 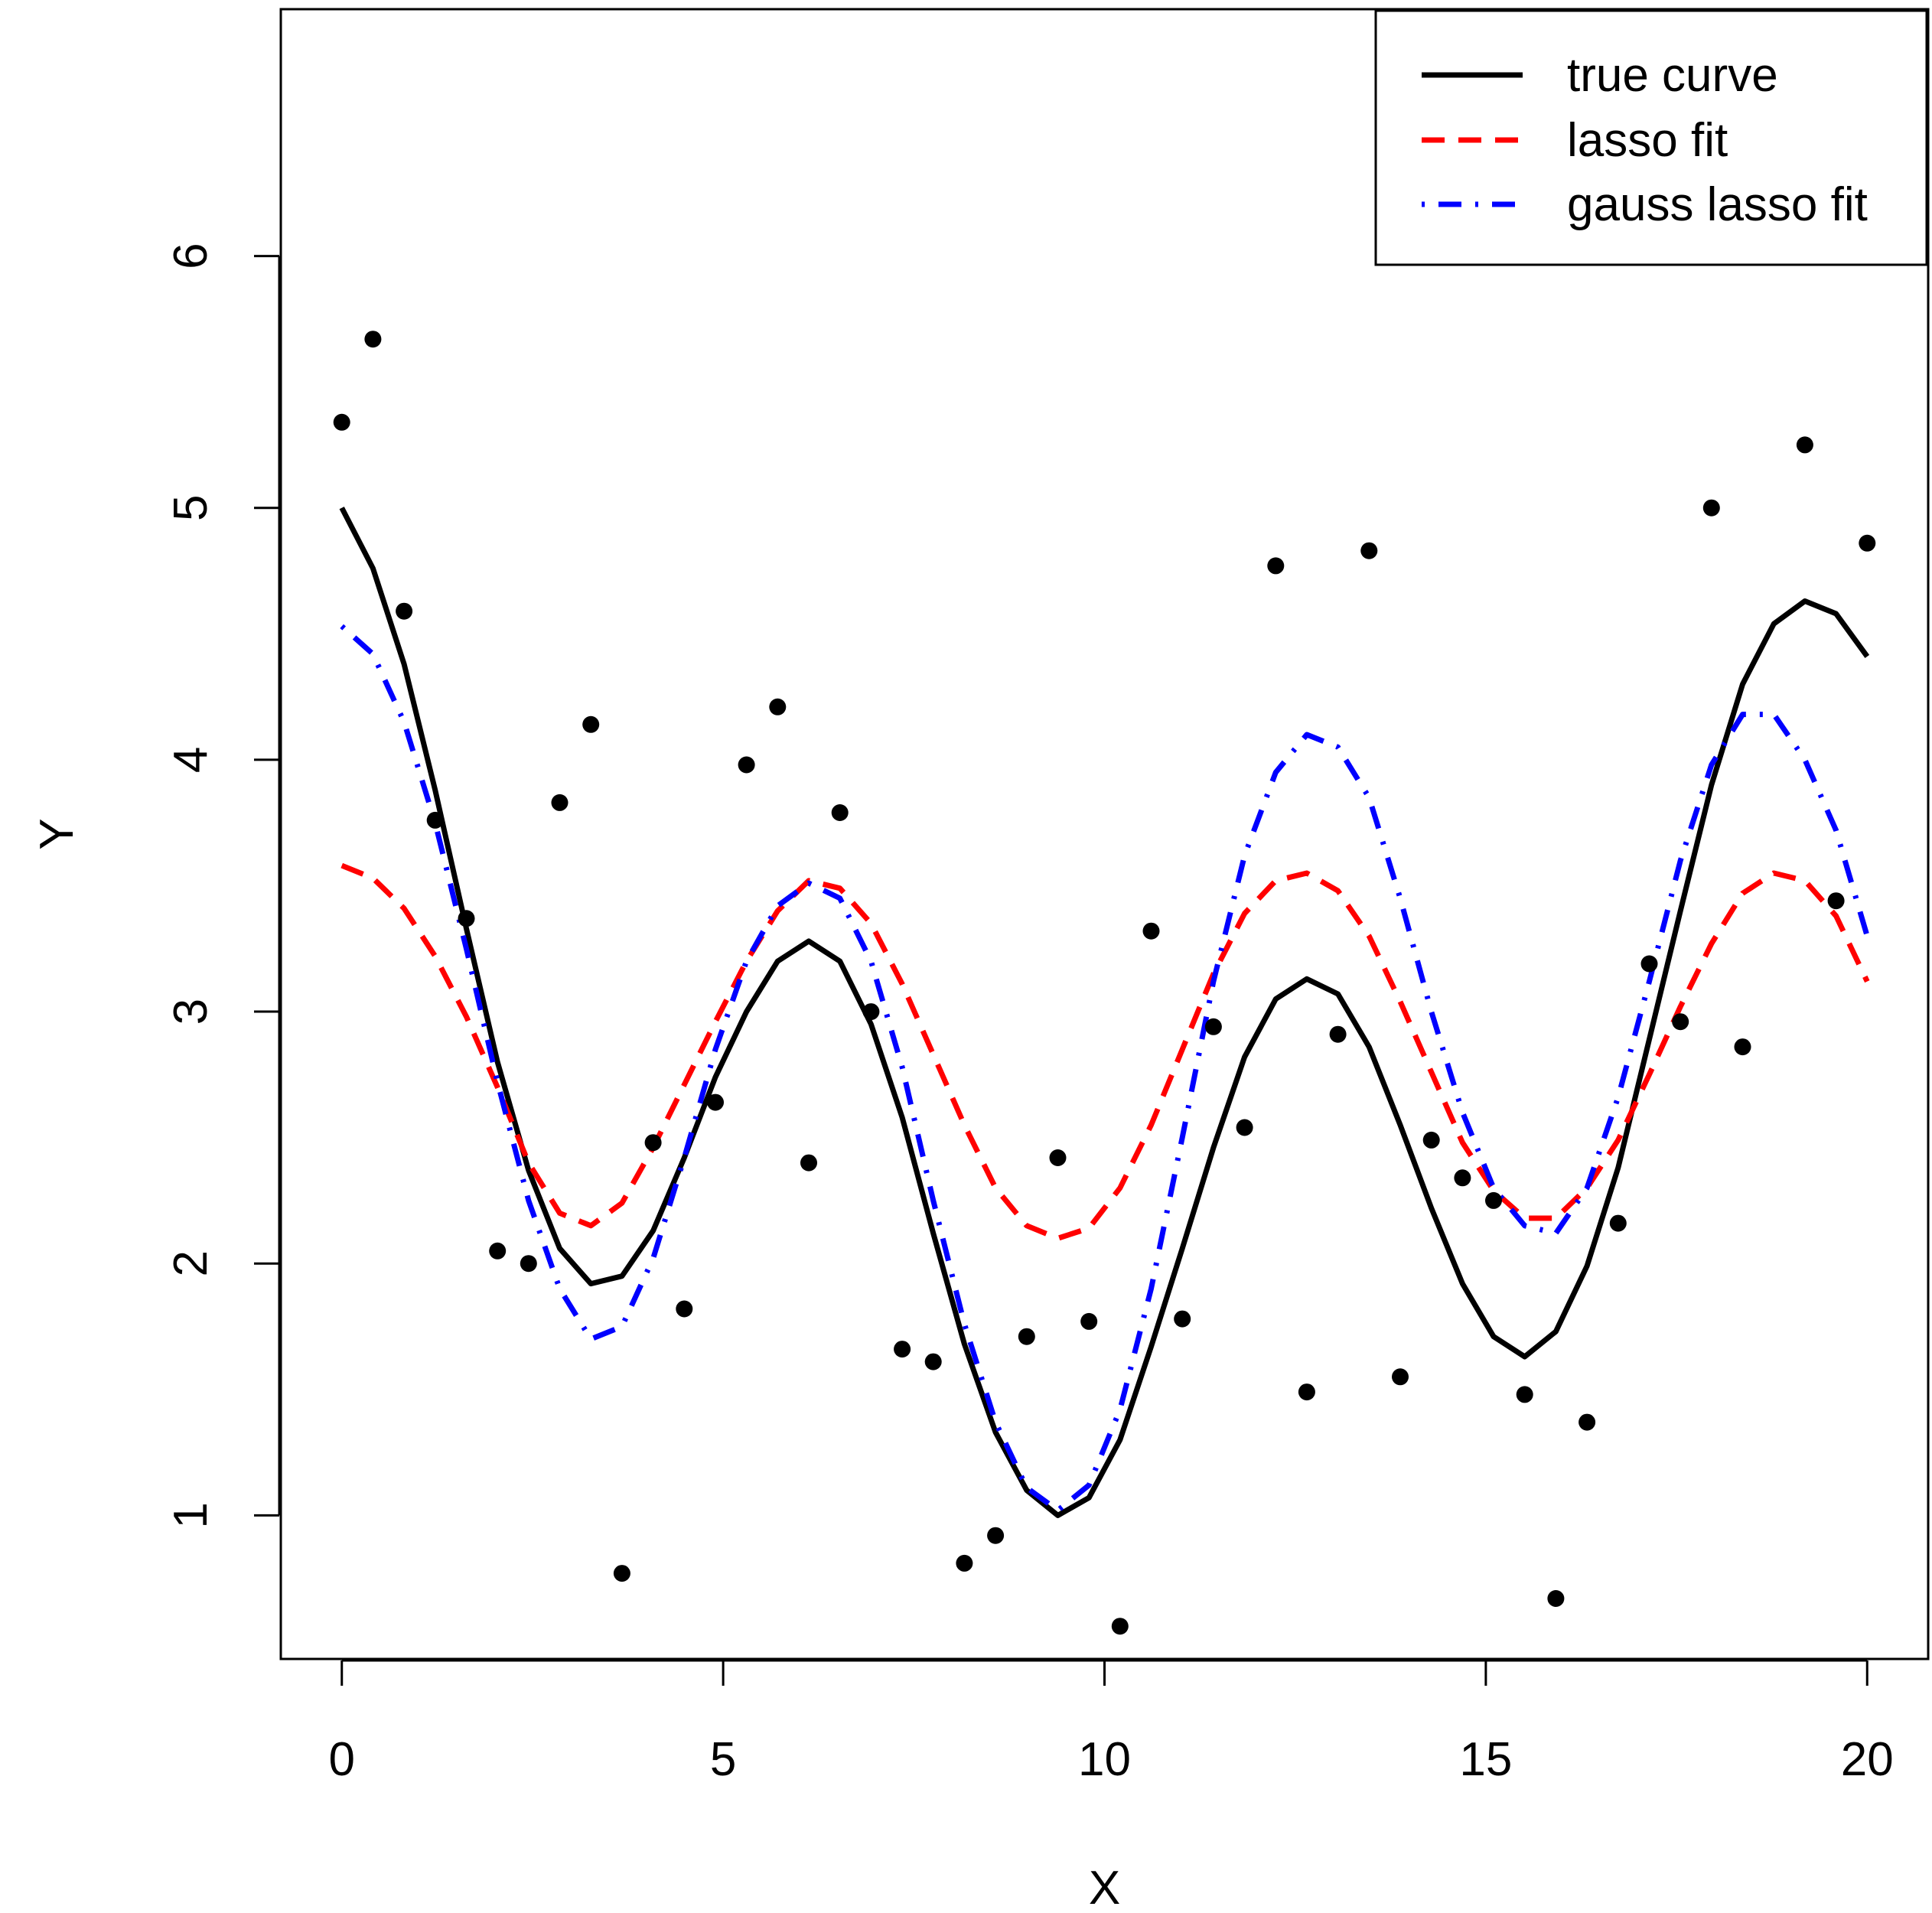 I want to click on x-tick-label: 15, so click(x=1485, y=1759).